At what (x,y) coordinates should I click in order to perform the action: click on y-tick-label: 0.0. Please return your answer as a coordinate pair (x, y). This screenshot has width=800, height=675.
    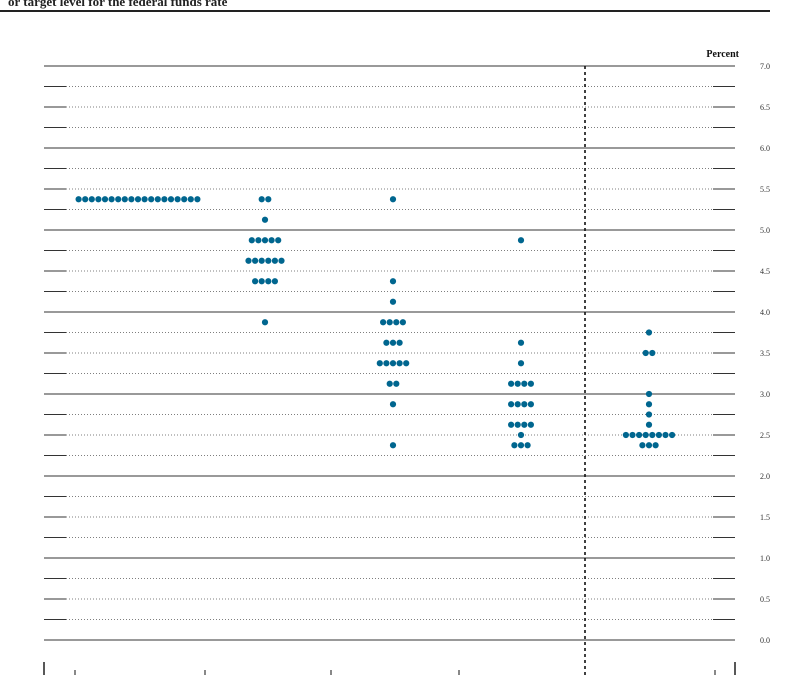
    Looking at the image, I should click on (765, 640).